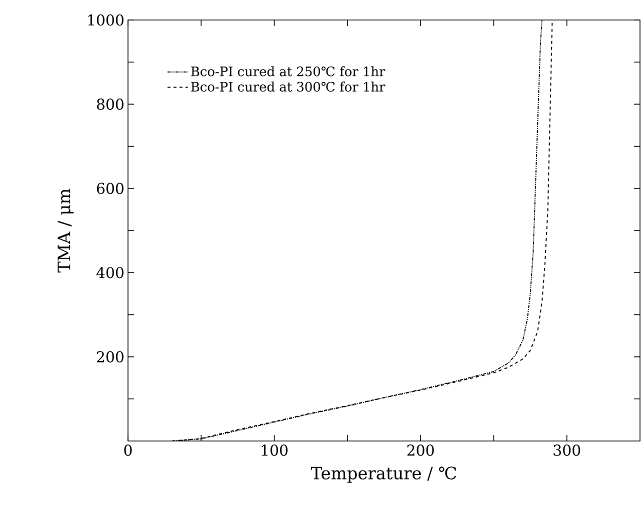  What do you see at coordinates (128, 450) in the screenshot?
I see `x-tick-label: 0` at bounding box center [128, 450].